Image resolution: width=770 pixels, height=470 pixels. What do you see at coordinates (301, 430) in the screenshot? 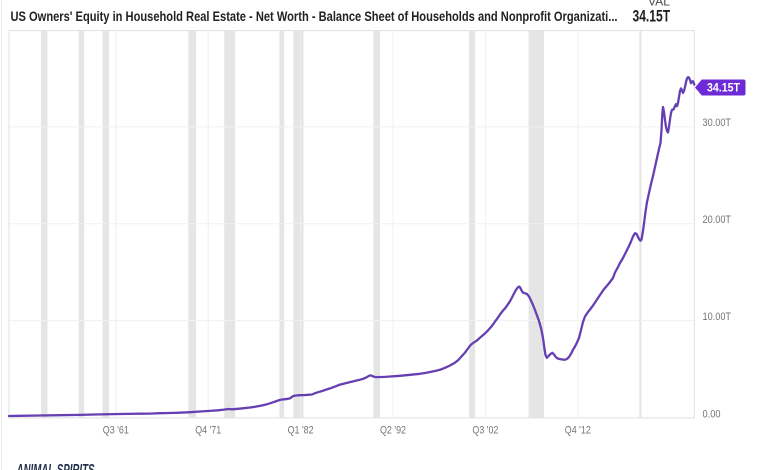
I see `svg-text: Q1 '82` at bounding box center [301, 430].